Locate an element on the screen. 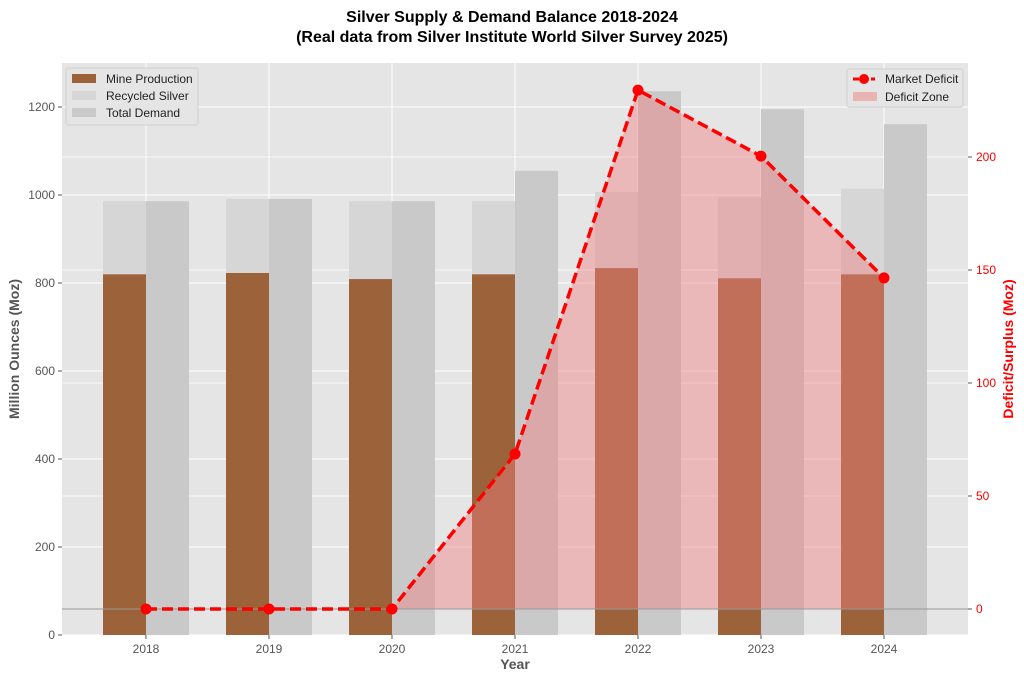  x-tick-label: 2024 is located at coordinates (884, 649).